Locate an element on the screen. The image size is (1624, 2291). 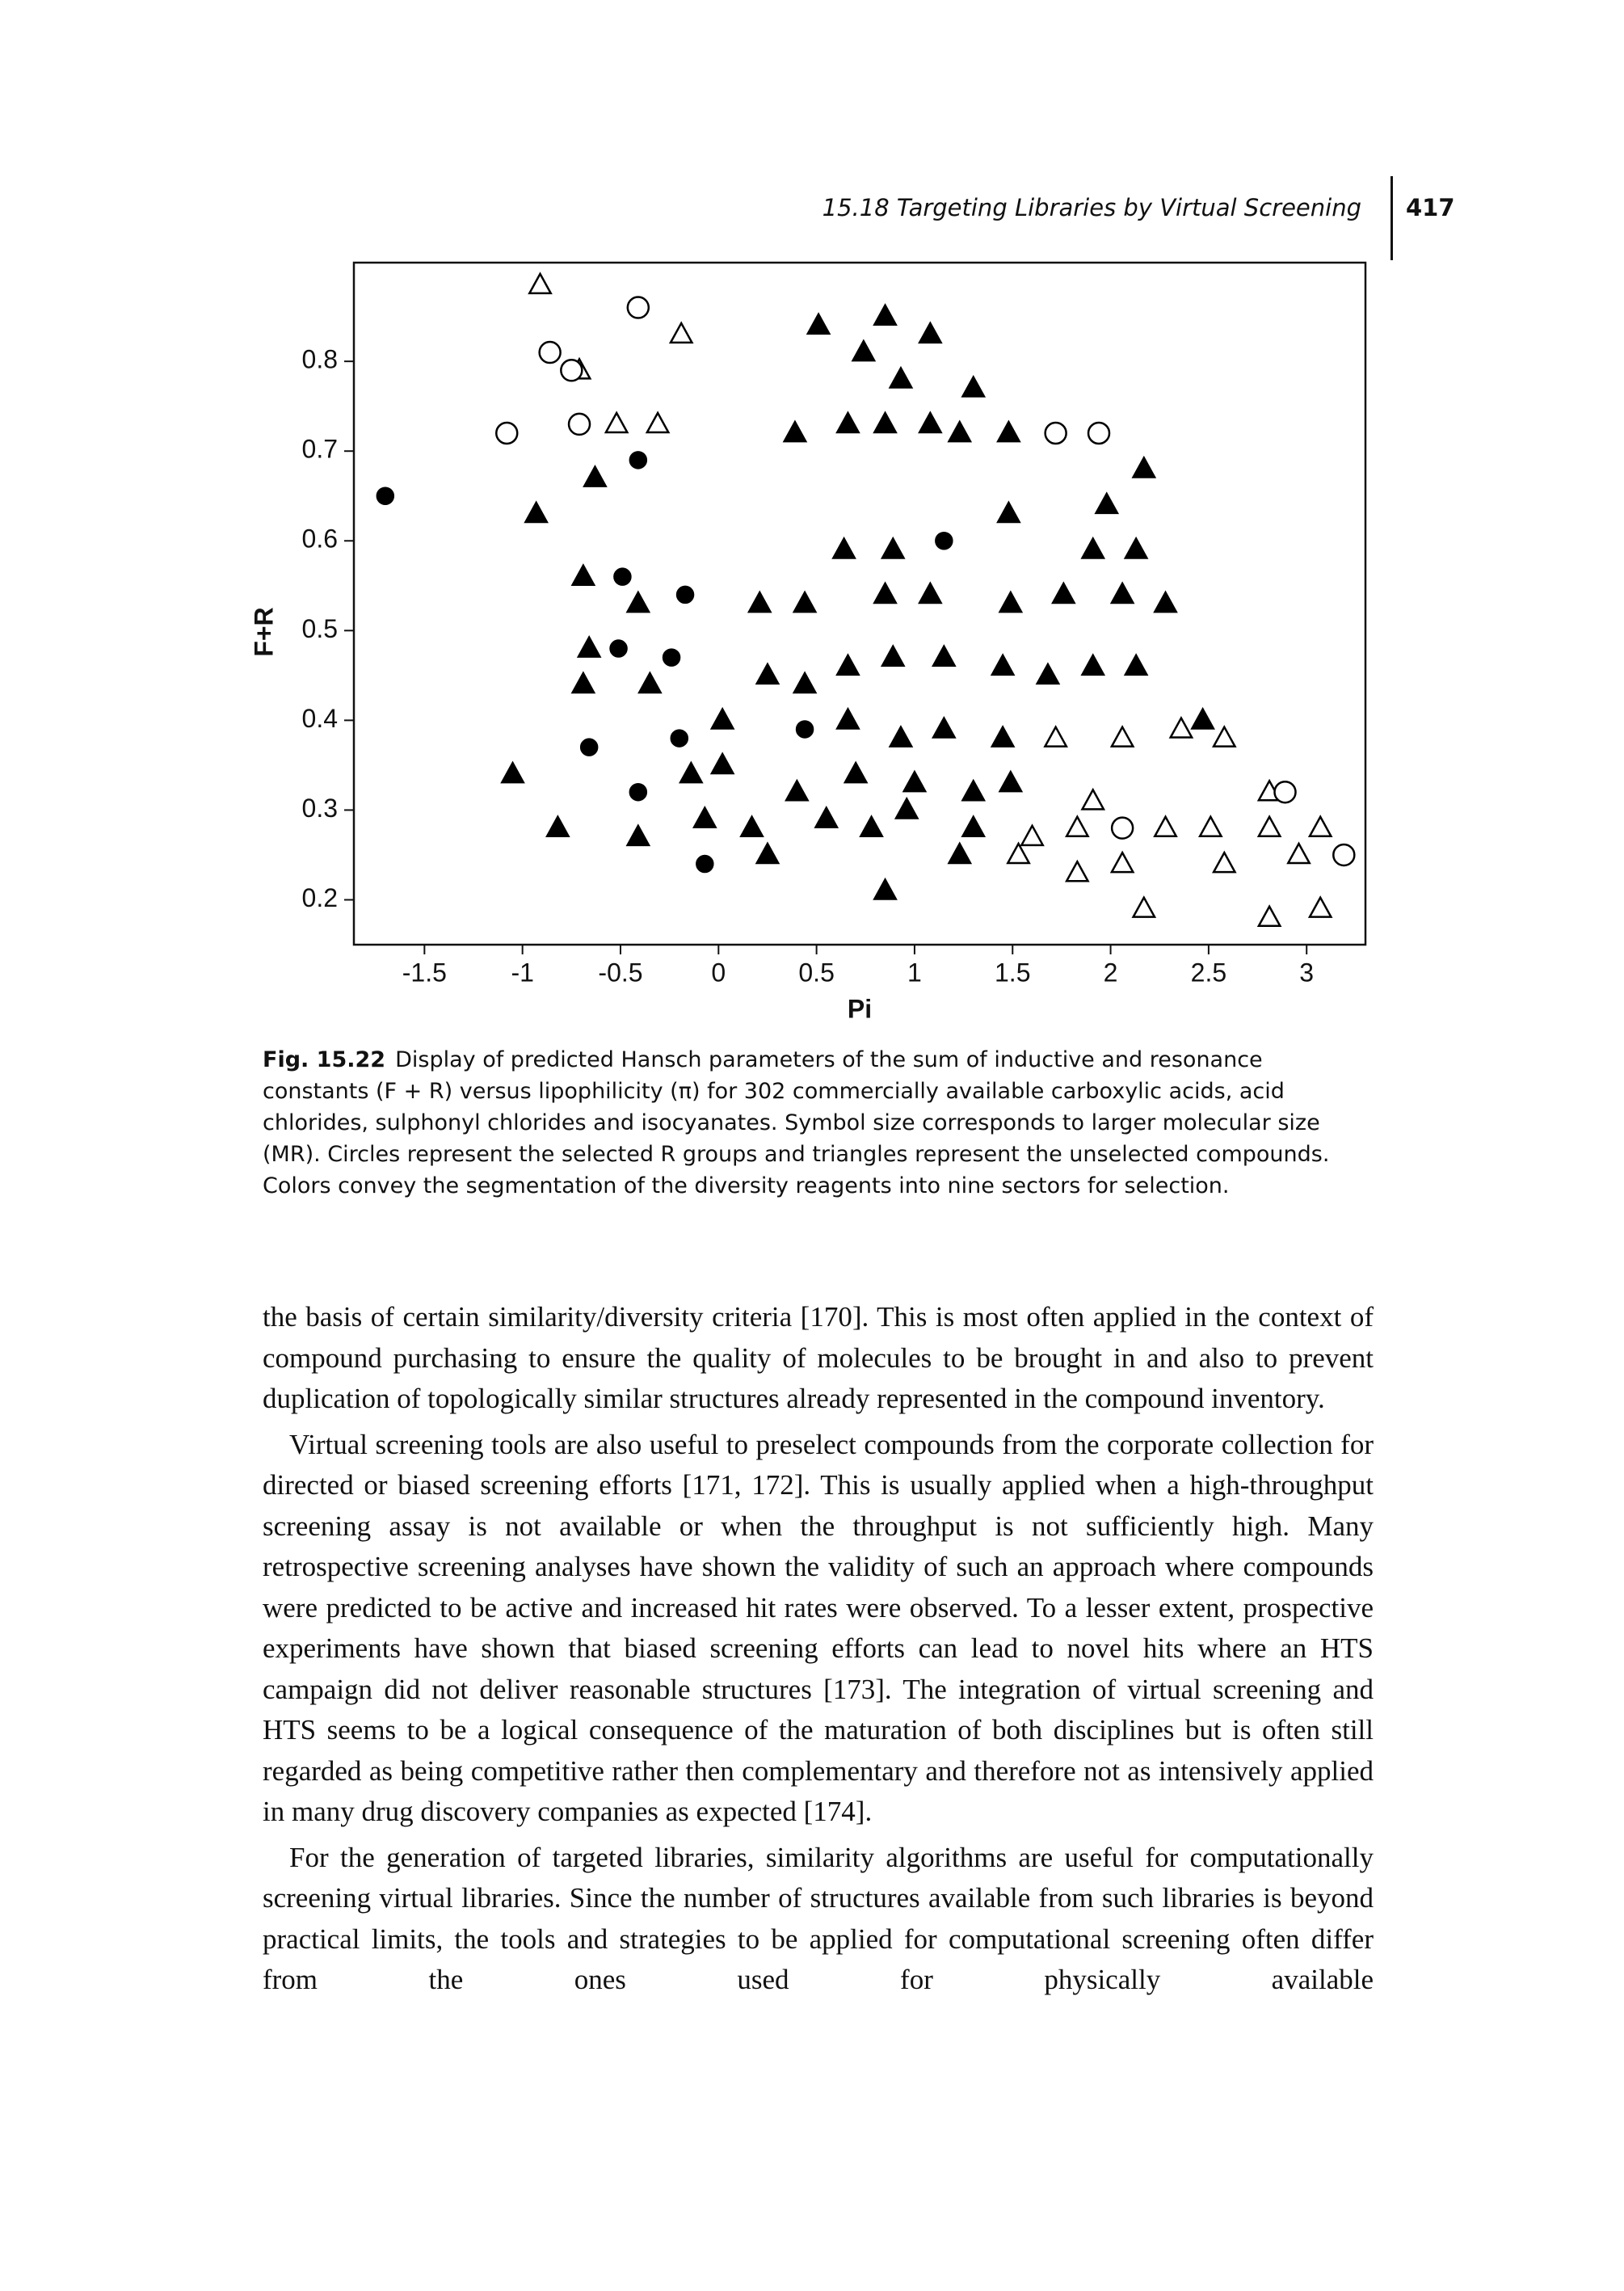
x-tick-label: -0.5 is located at coordinates (620, 972).